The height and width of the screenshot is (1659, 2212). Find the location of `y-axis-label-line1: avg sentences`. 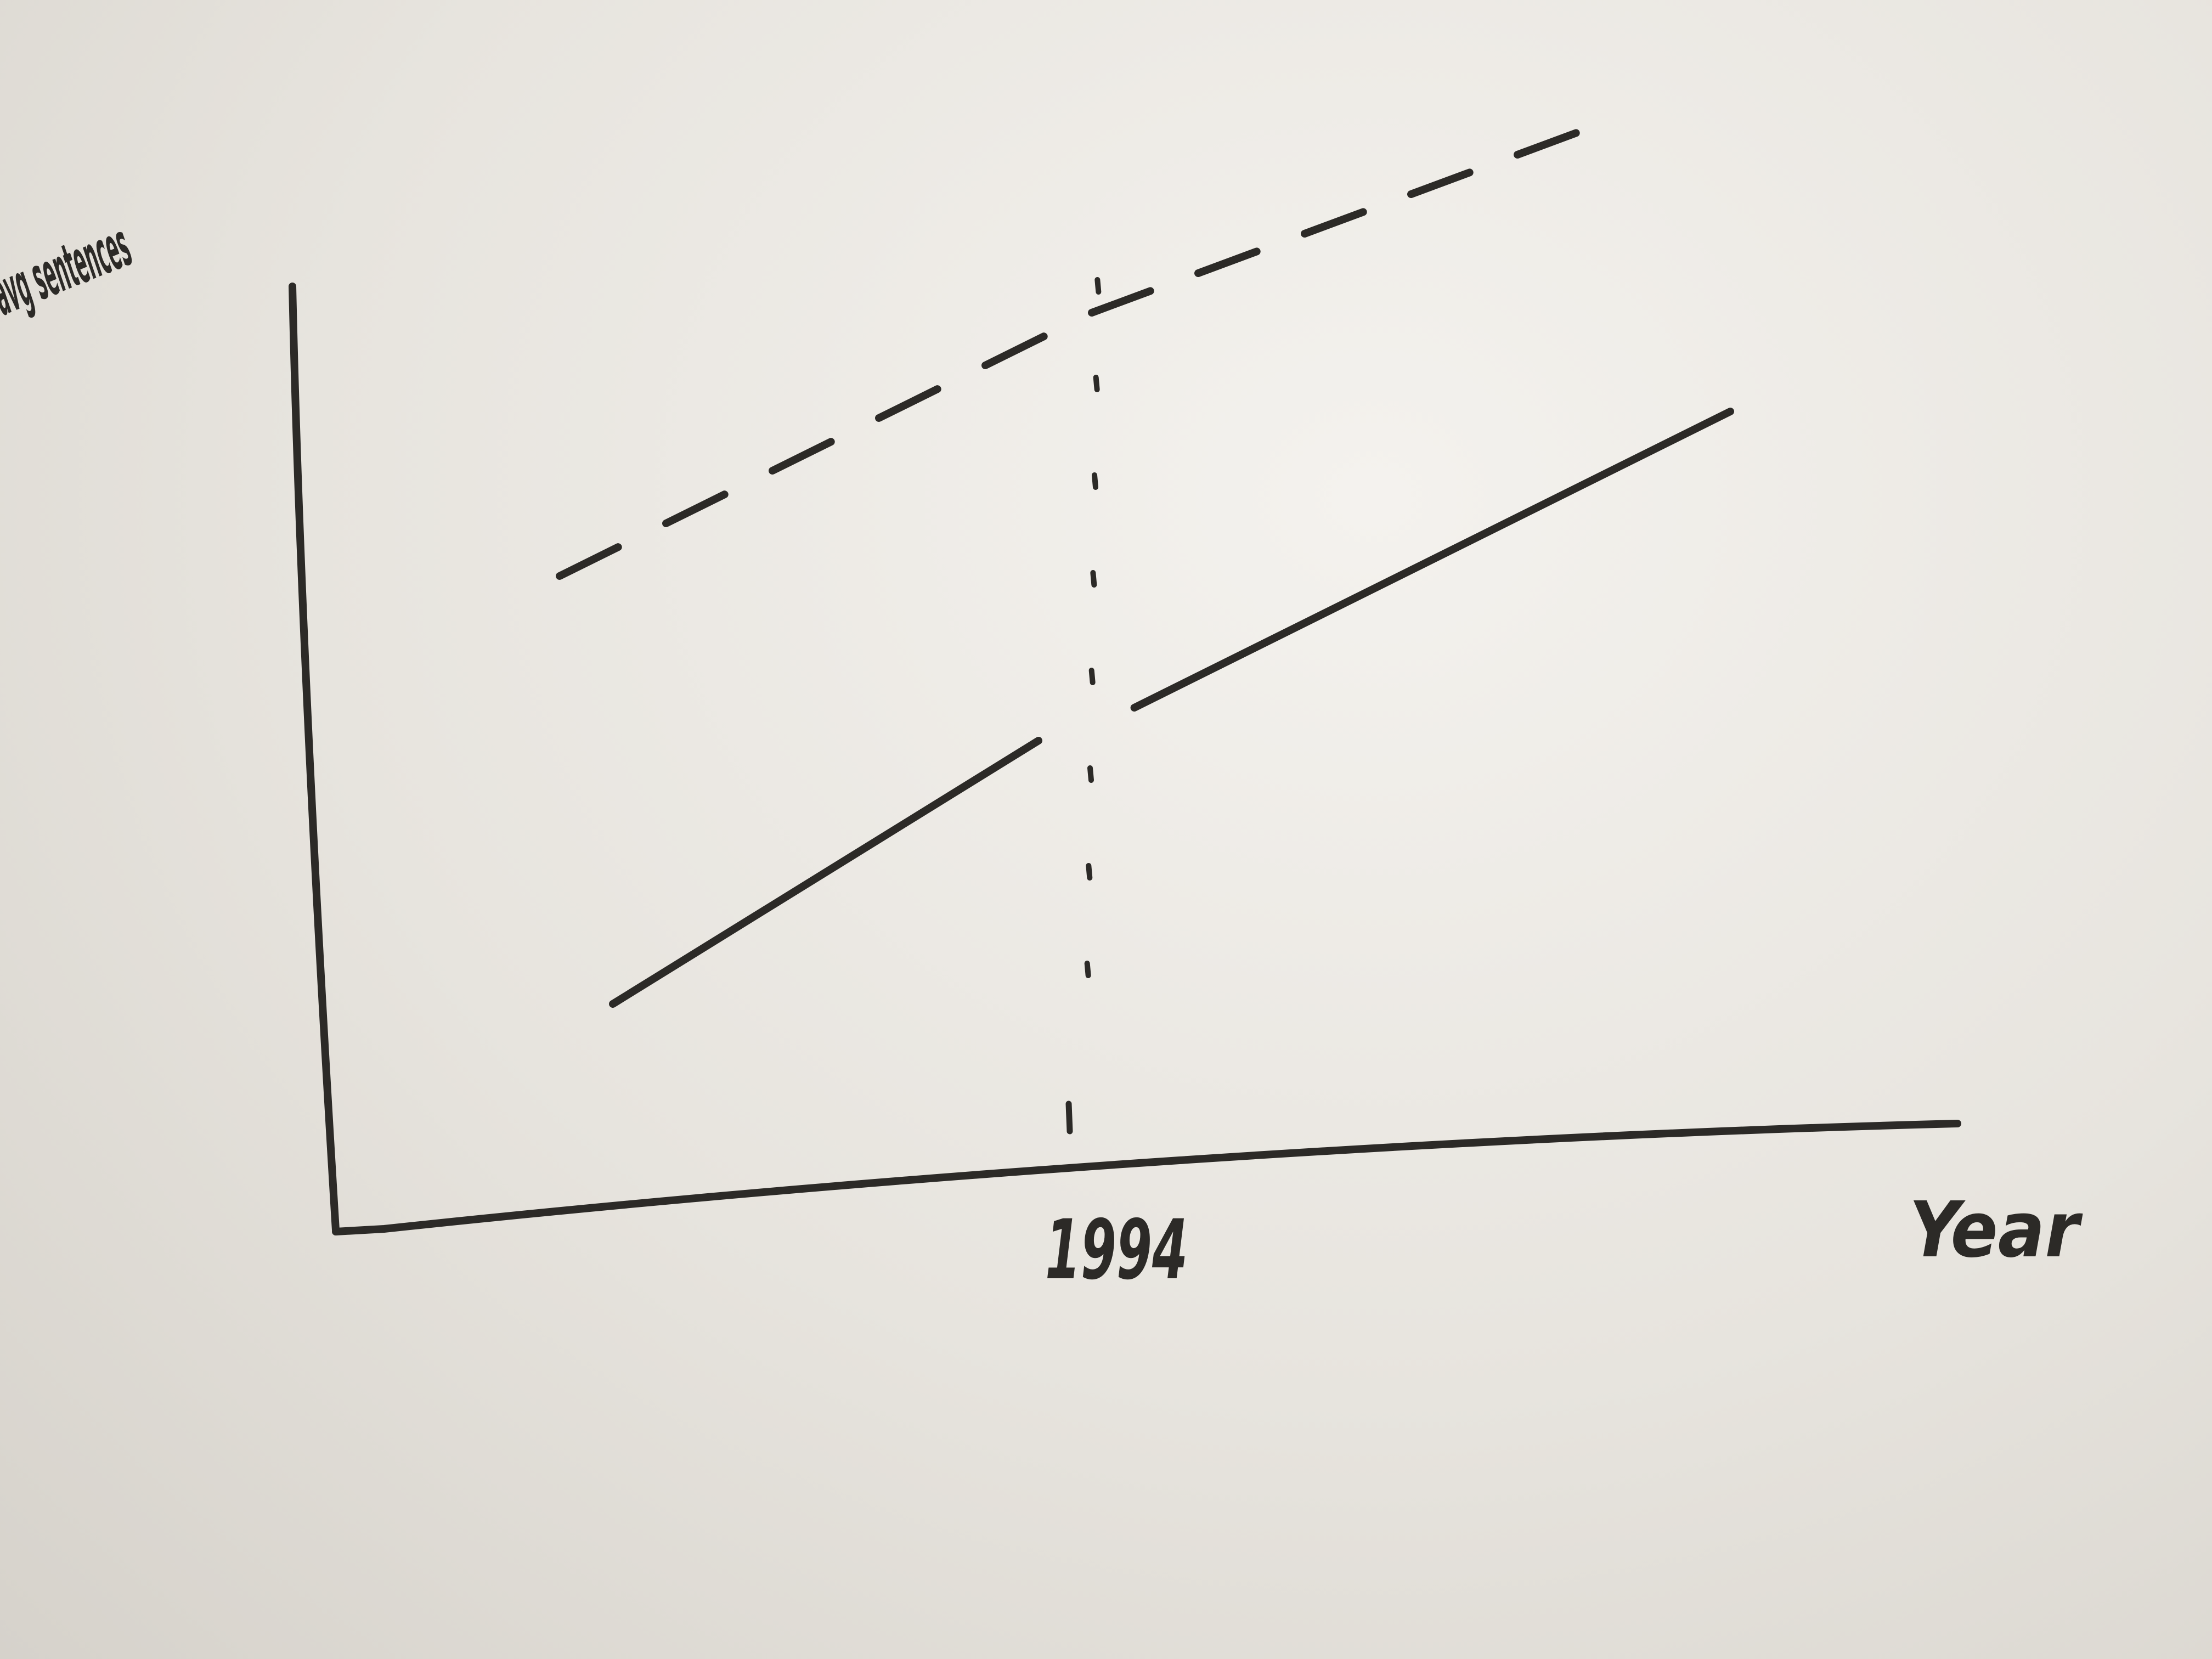

y-axis-label-line1: avg sentences is located at coordinates (70, 269).